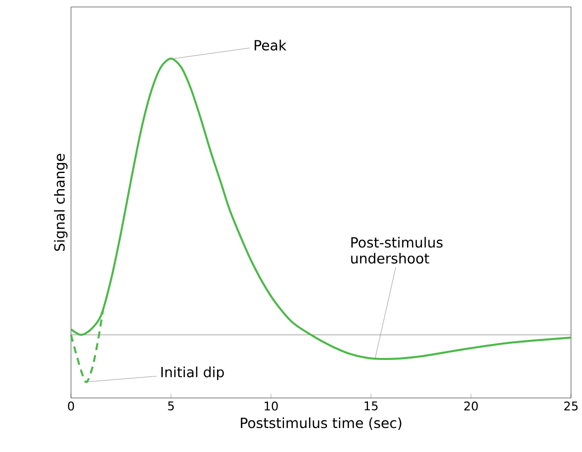 This screenshot has width=582, height=452. What do you see at coordinates (171, 406) in the screenshot?
I see `x-tick-label: 5` at bounding box center [171, 406].